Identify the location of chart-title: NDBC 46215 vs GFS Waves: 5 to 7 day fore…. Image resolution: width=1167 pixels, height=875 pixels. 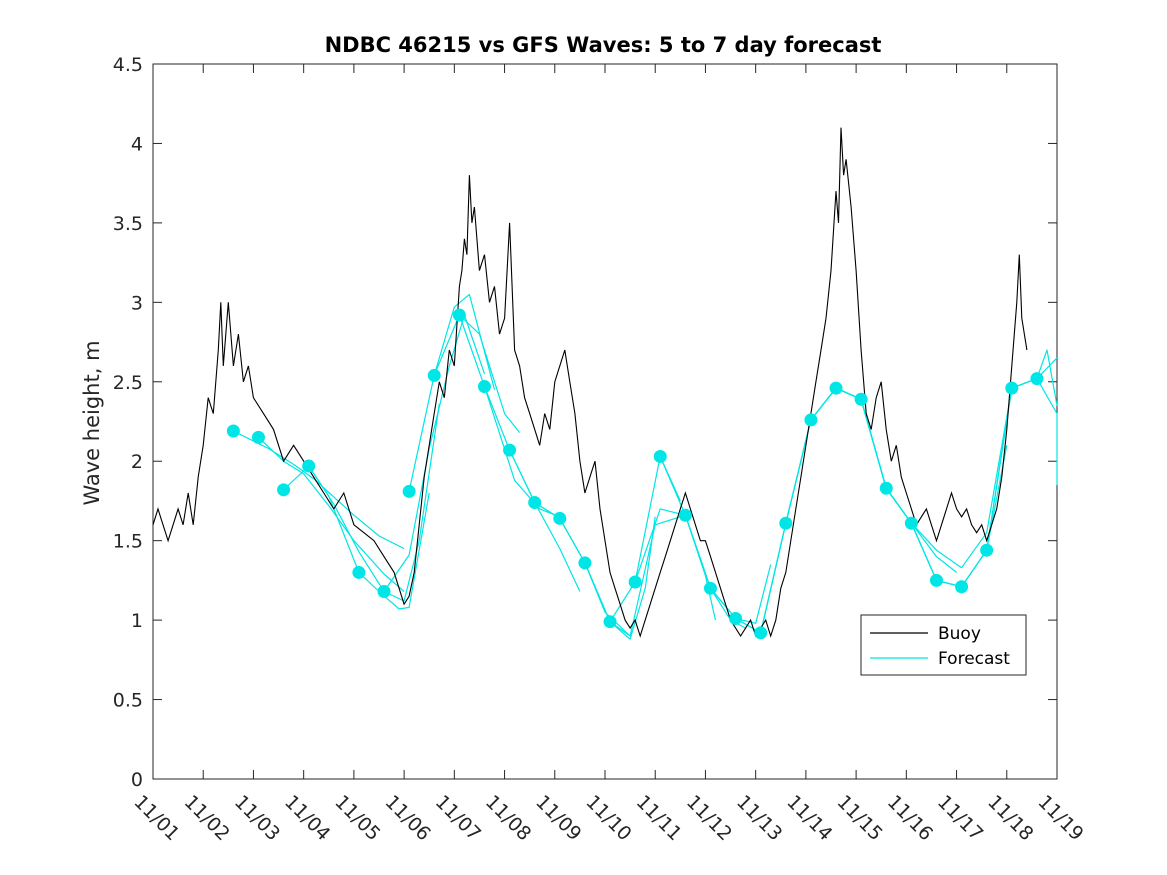
(603, 45).